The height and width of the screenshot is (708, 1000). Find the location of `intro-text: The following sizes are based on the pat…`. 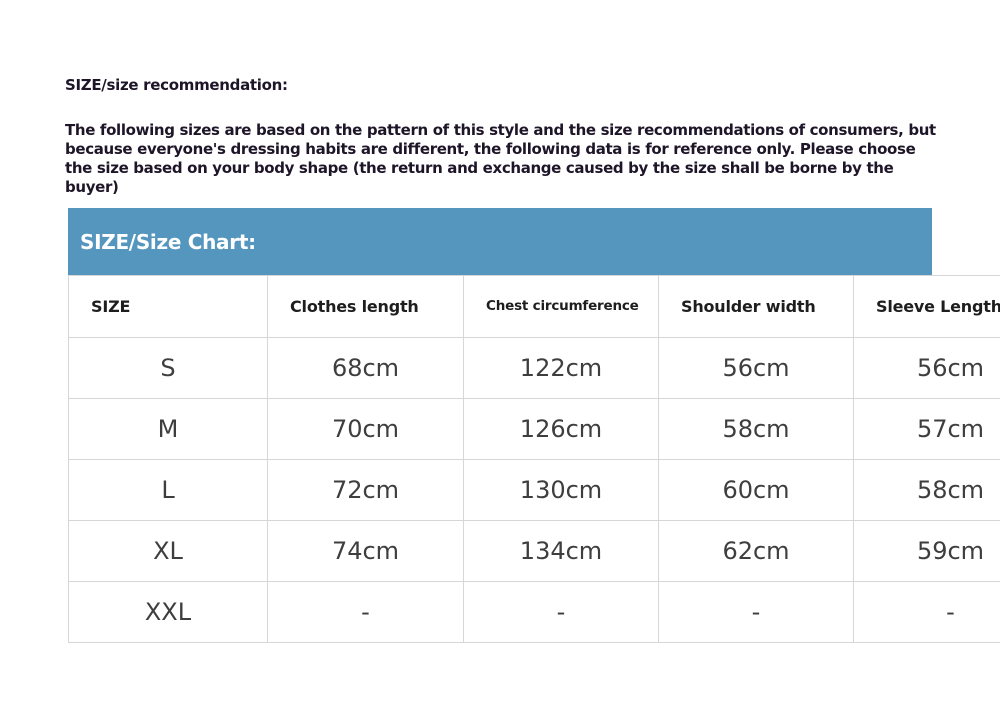

intro-text: The following sizes are based on the pat… is located at coordinates (500, 158).